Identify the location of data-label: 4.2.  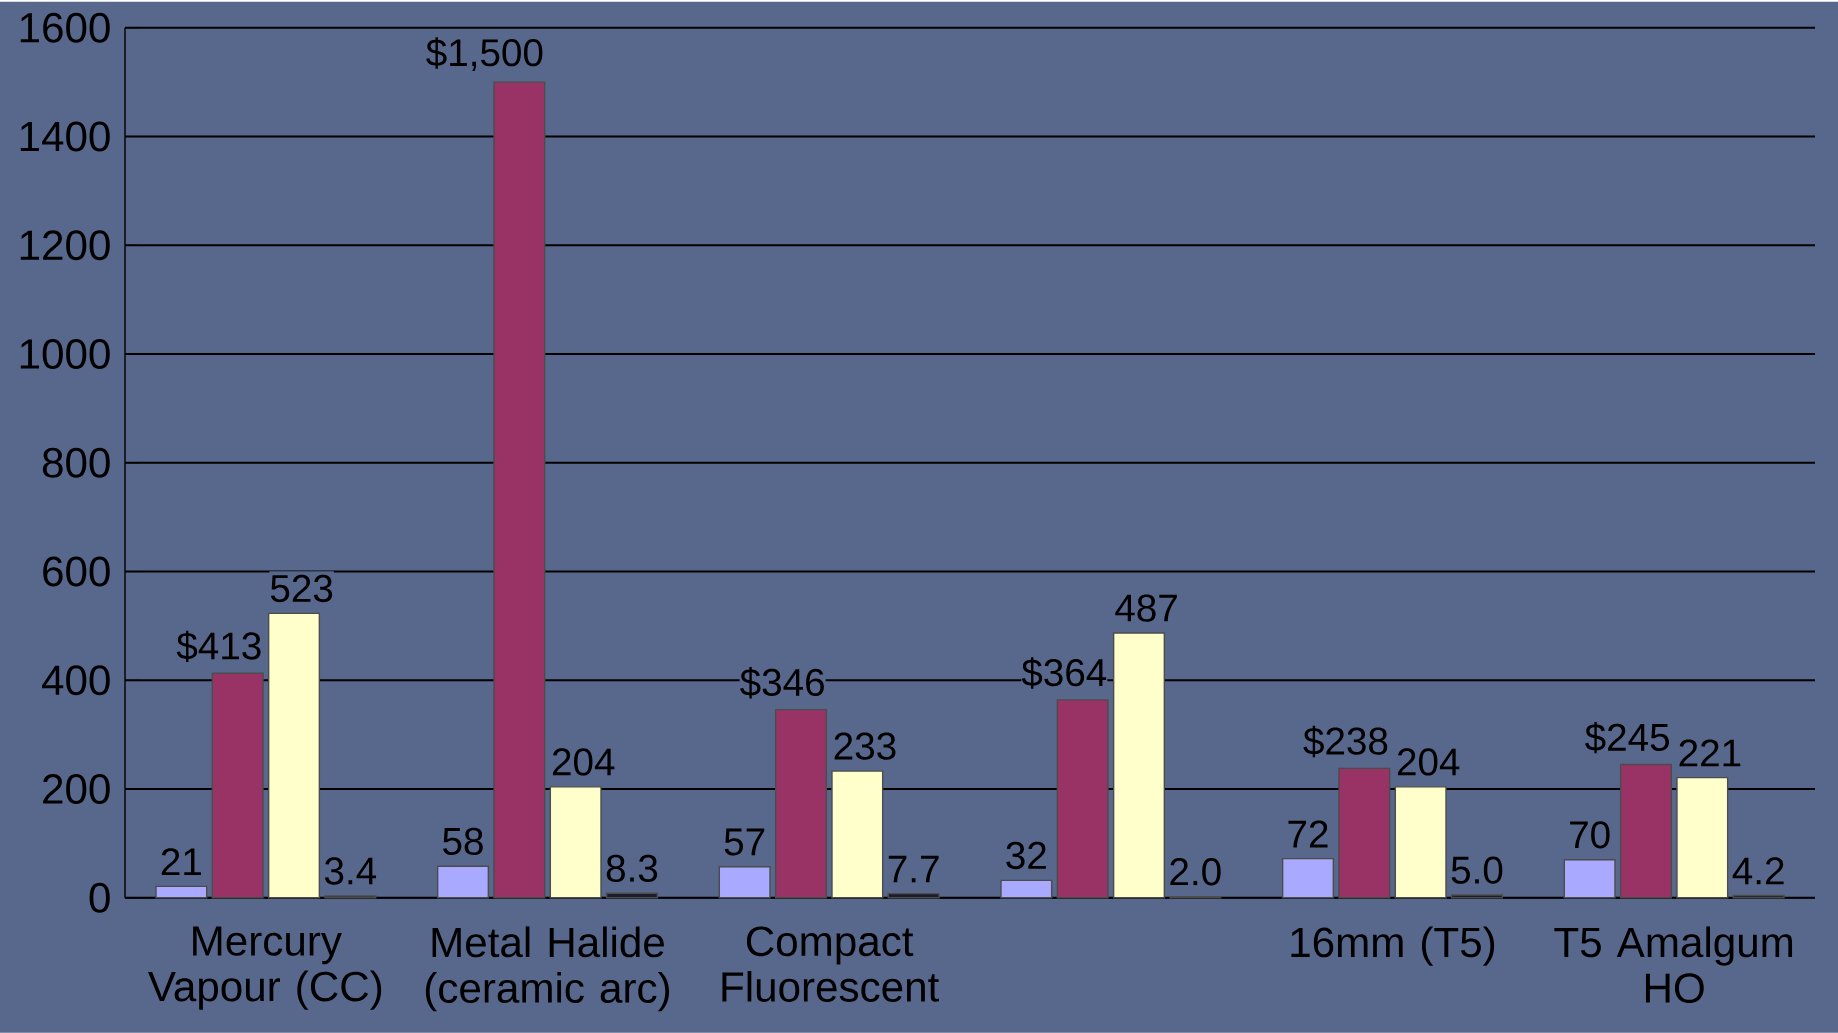
(1758, 871).